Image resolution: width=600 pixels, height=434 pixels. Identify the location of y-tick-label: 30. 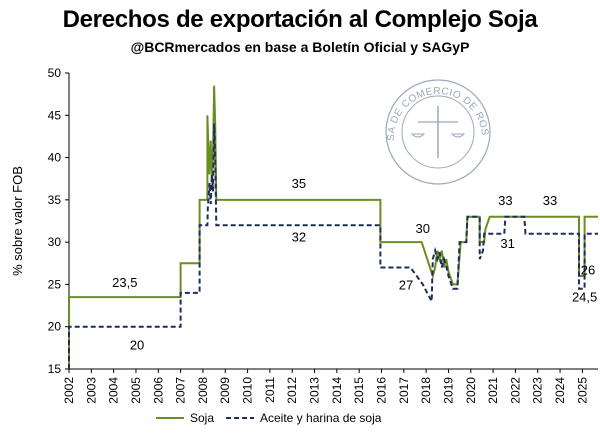
(55, 242).